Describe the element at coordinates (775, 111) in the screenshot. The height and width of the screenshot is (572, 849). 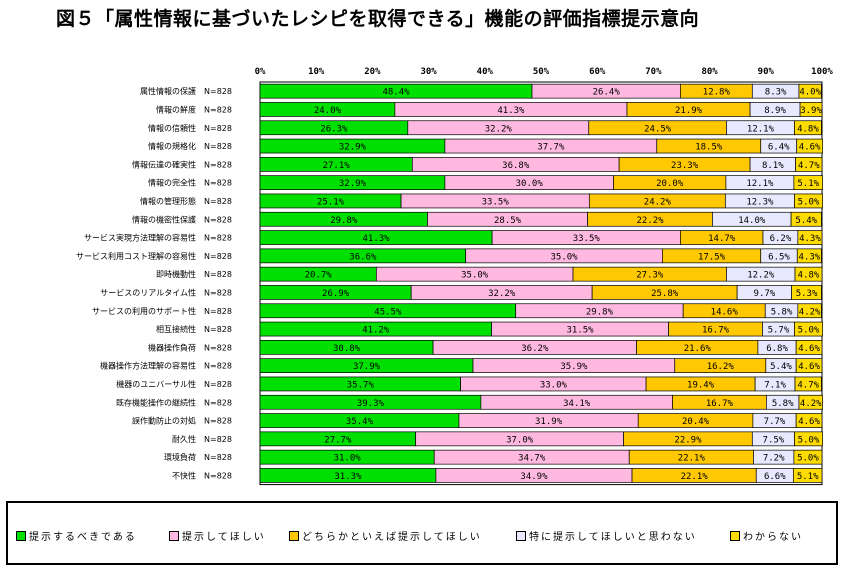
I see `data-label: 8.9%` at that location.